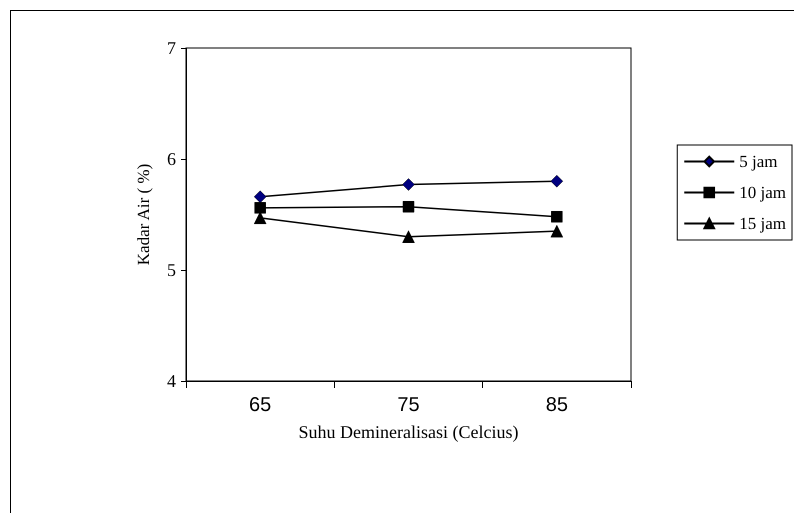  What do you see at coordinates (762, 223) in the screenshot?
I see `legend-label: 15 jam` at bounding box center [762, 223].